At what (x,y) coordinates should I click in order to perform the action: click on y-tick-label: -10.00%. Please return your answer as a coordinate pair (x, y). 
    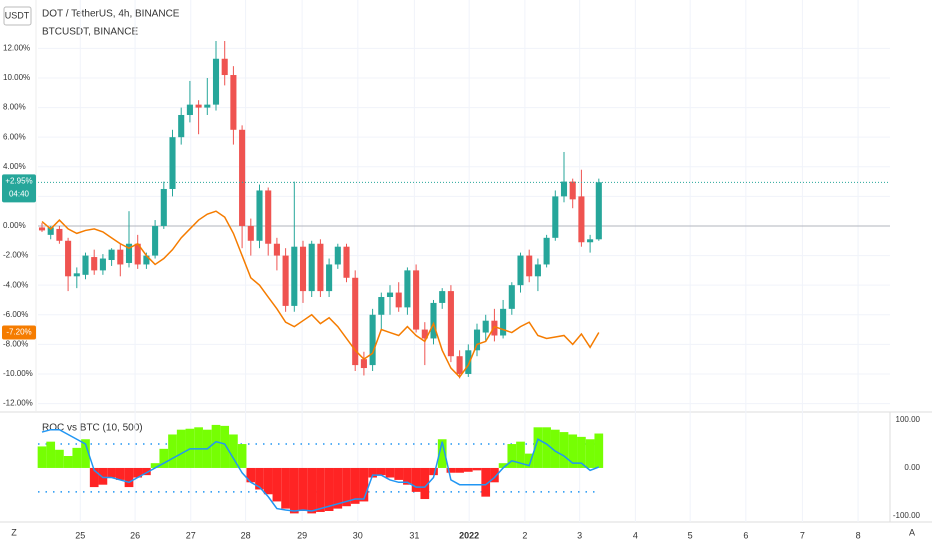
    Looking at the image, I should click on (18, 373).